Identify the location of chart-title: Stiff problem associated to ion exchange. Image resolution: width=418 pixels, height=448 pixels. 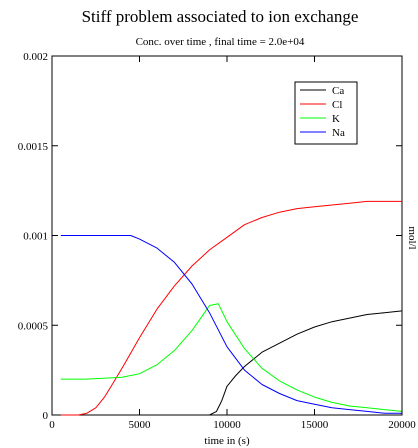
(220, 16).